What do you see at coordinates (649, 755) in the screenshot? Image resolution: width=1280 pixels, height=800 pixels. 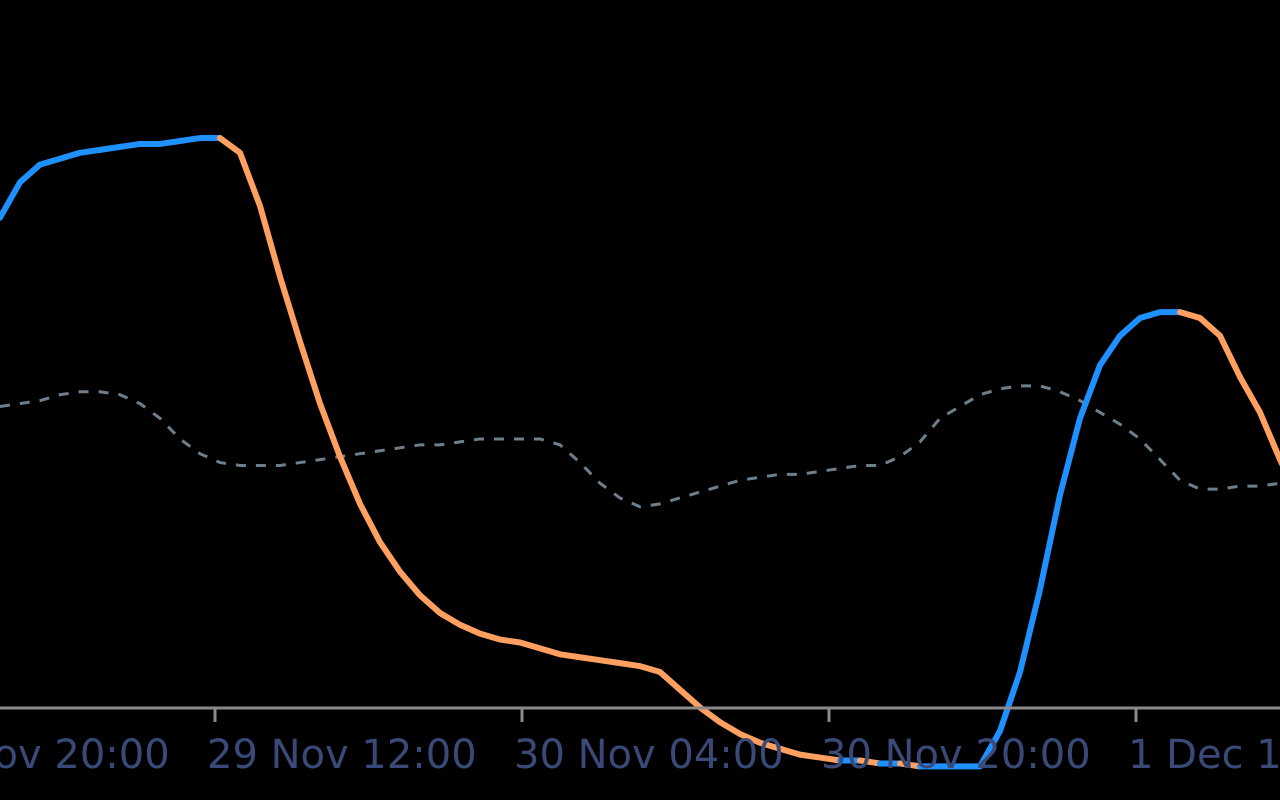 I see `x-tick-label: 30 Nov 04:00` at bounding box center [649, 755].